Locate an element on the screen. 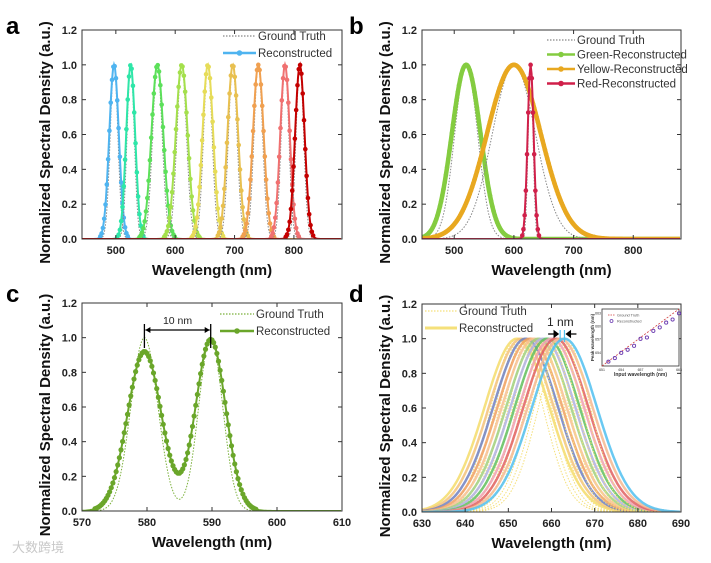  y-tick-label: 1.0 is located at coordinates (409, 66).